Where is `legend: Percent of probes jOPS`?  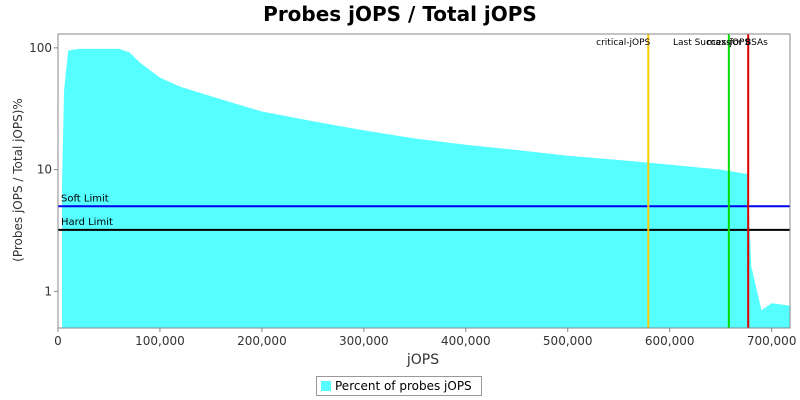 legend: Percent of probes jOPS is located at coordinates (399, 386).